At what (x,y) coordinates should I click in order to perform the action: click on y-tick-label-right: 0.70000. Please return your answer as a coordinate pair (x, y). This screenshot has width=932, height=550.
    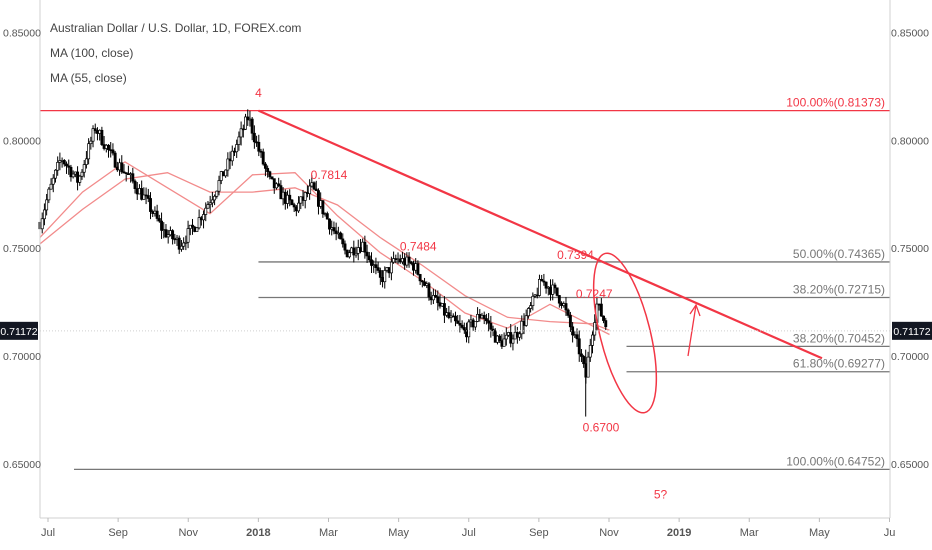
    Looking at the image, I should click on (910, 357).